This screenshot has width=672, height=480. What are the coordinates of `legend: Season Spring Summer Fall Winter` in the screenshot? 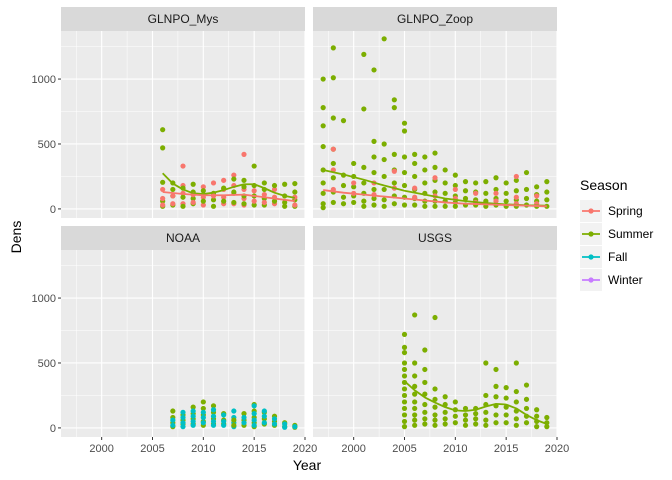 It's located at (616, 234).